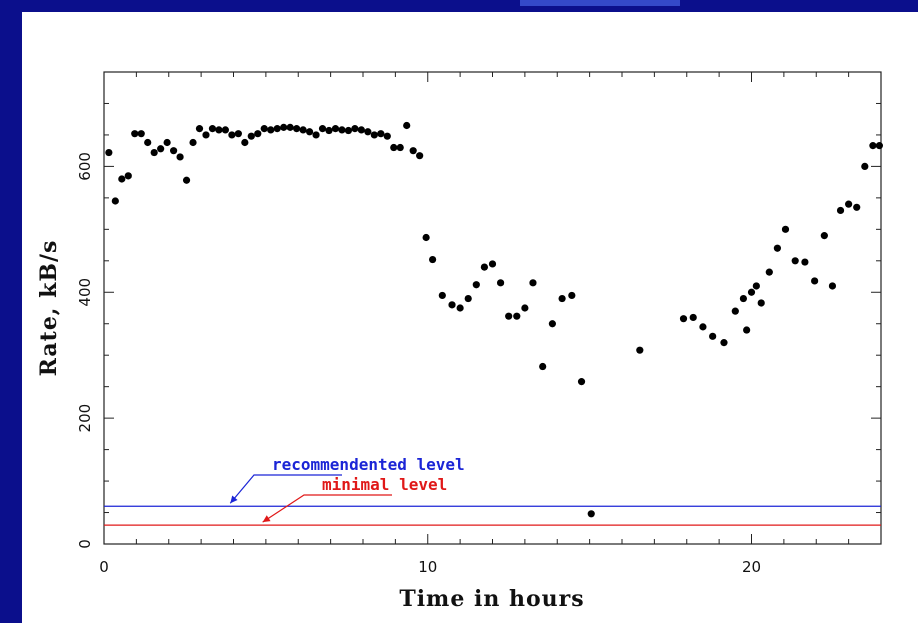 Image resolution: width=918 pixels, height=623 pixels. What do you see at coordinates (85, 544) in the screenshot?
I see `y-tick-label: 0` at bounding box center [85, 544].